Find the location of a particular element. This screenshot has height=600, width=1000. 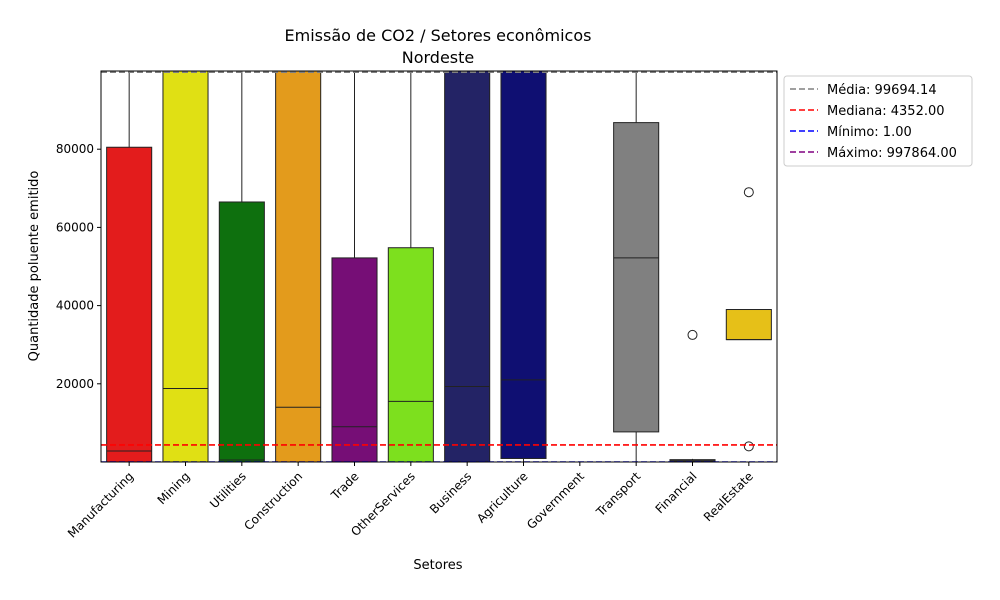

x-tick-label: RealEstate is located at coordinates (728, 496).